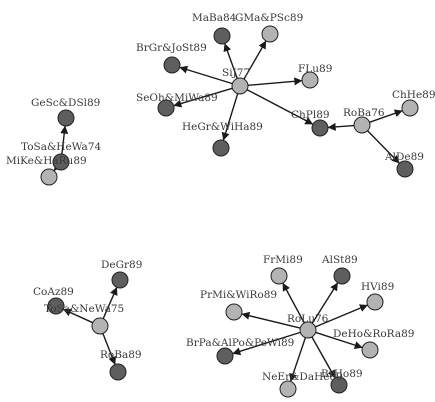 Image resolution: width=435 pixels, height=402 pixels. I want to click on node-label: ToSa&HeWa74, so click(61, 147).